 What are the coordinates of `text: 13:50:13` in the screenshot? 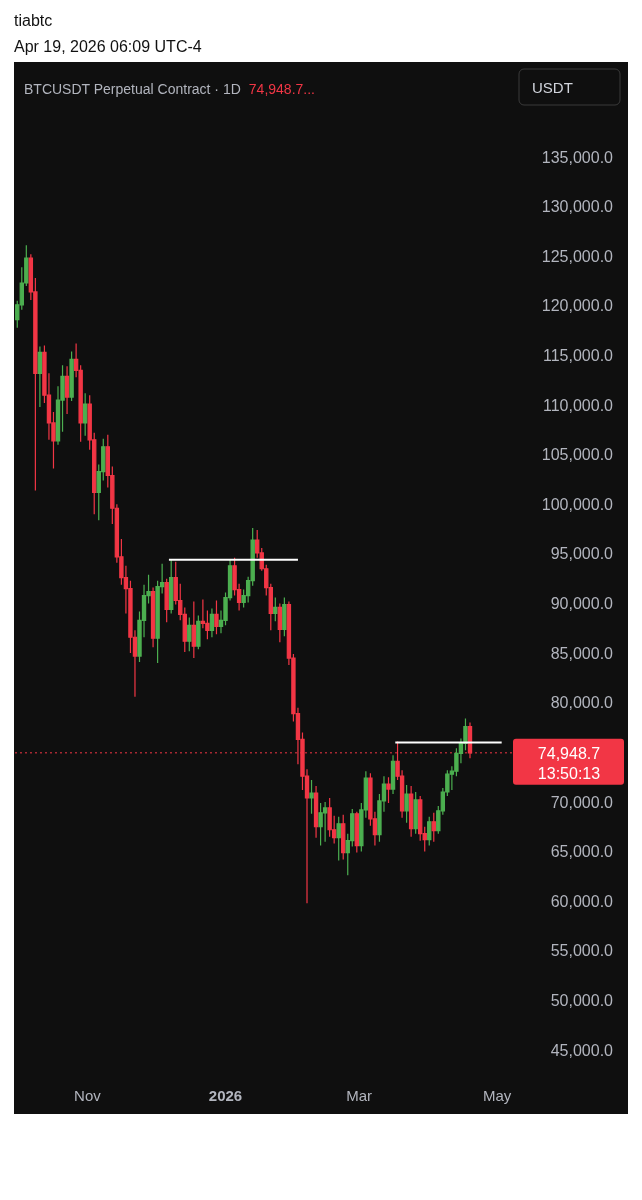 It's located at (569, 773).